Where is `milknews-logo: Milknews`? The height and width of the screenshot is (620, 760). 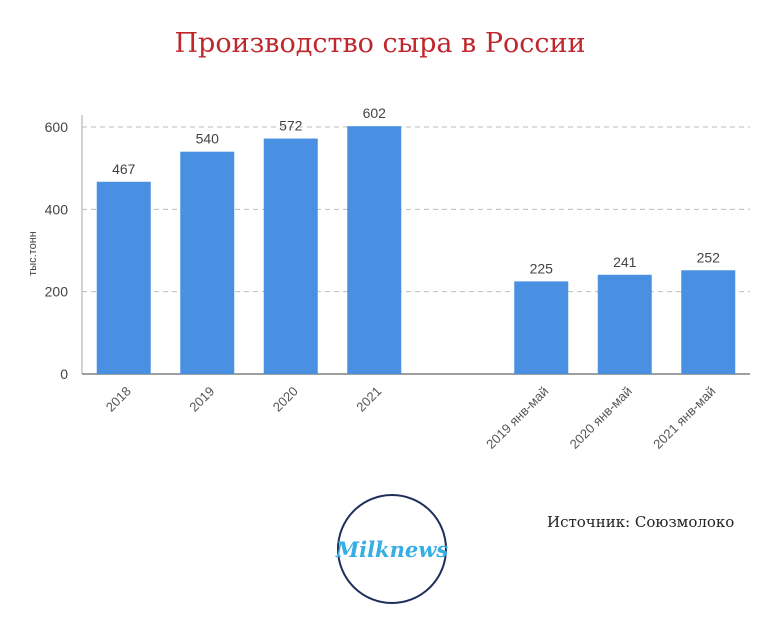
milknews-logo: Milknews is located at coordinates (392, 549).